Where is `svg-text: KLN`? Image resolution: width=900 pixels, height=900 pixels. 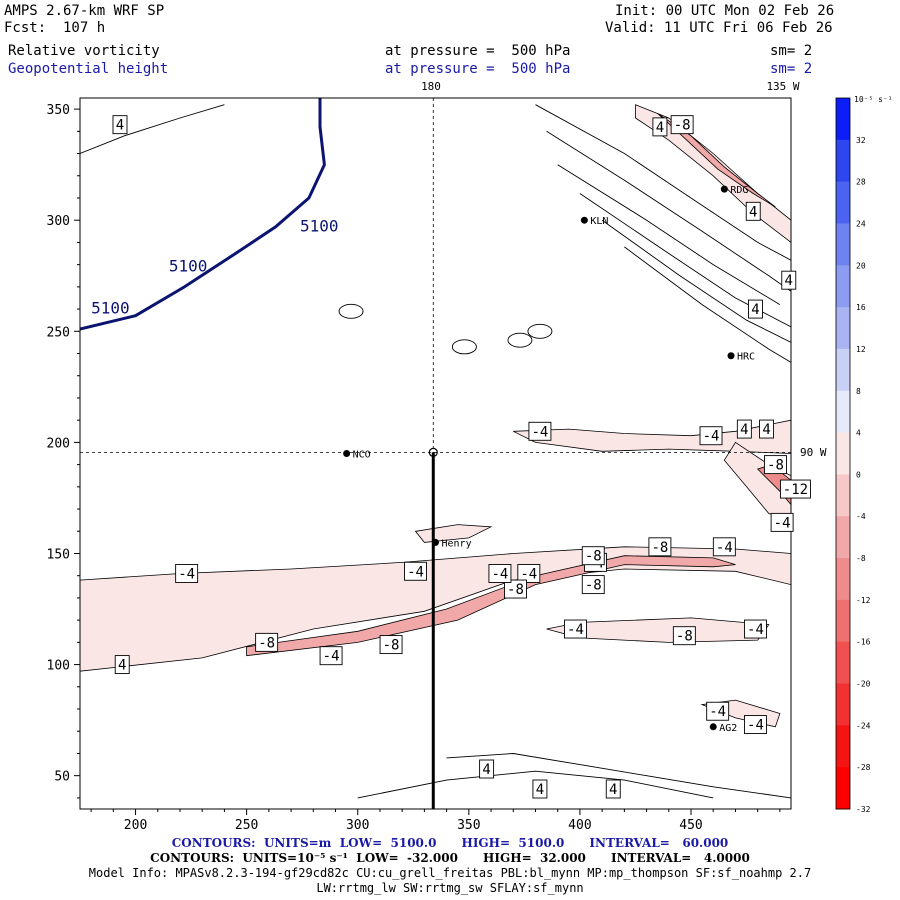
svg-text: KLN is located at coordinates (599, 221).